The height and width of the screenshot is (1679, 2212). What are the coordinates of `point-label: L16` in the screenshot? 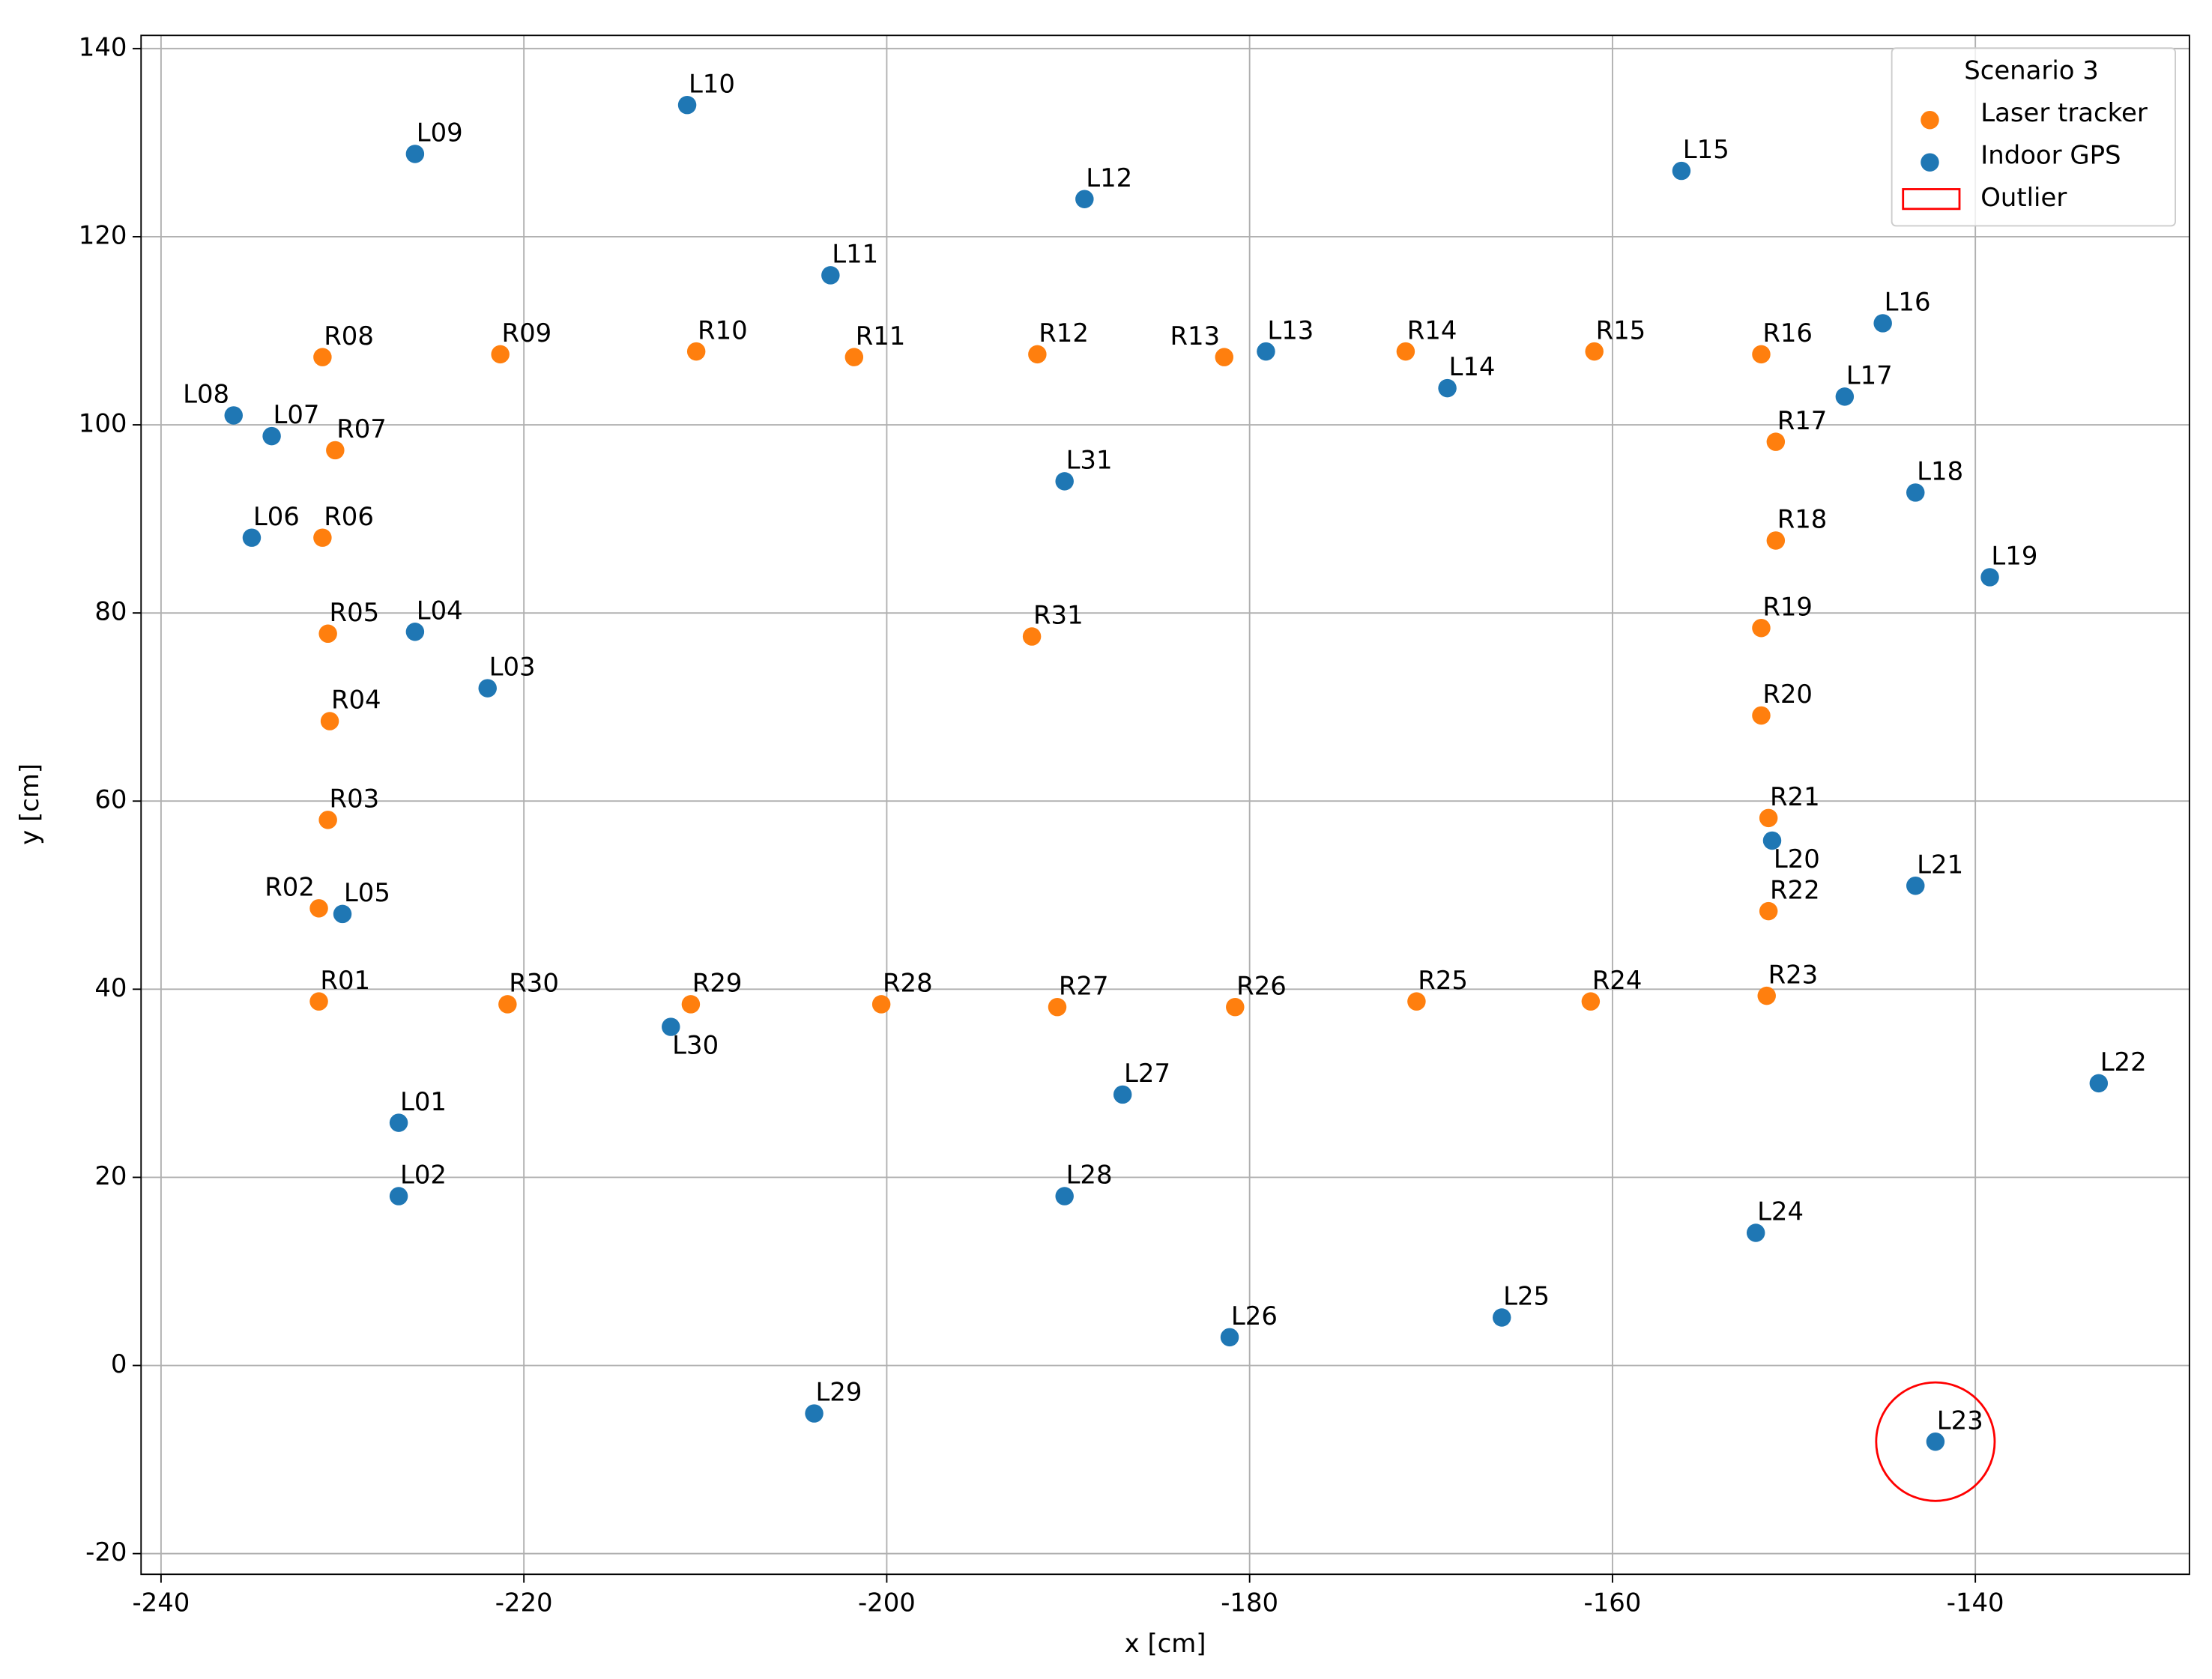 It's located at (1908, 302).